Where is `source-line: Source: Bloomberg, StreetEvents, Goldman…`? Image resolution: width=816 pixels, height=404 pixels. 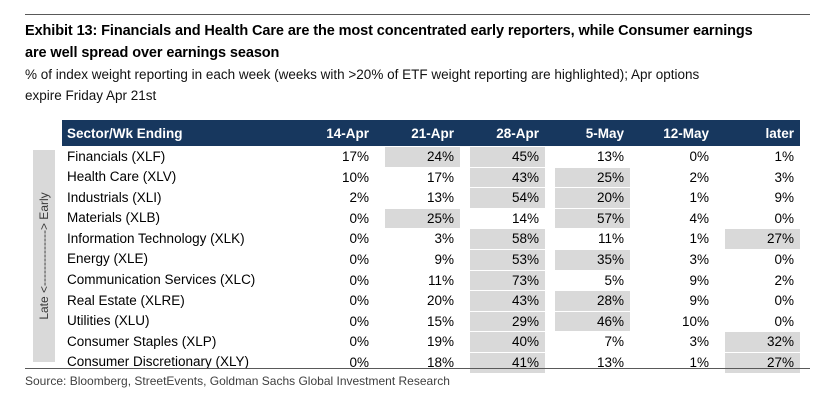
source-line: Source: Bloomberg, StreetEvents, Goldman… is located at coordinates (237, 381).